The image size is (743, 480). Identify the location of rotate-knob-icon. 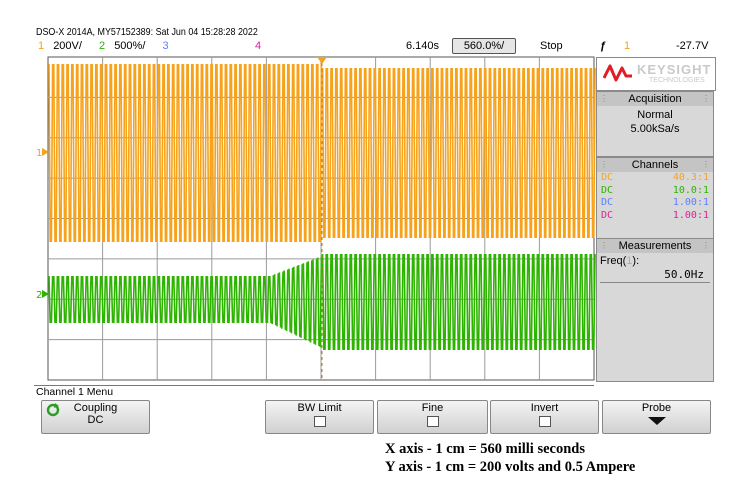
(53, 410).